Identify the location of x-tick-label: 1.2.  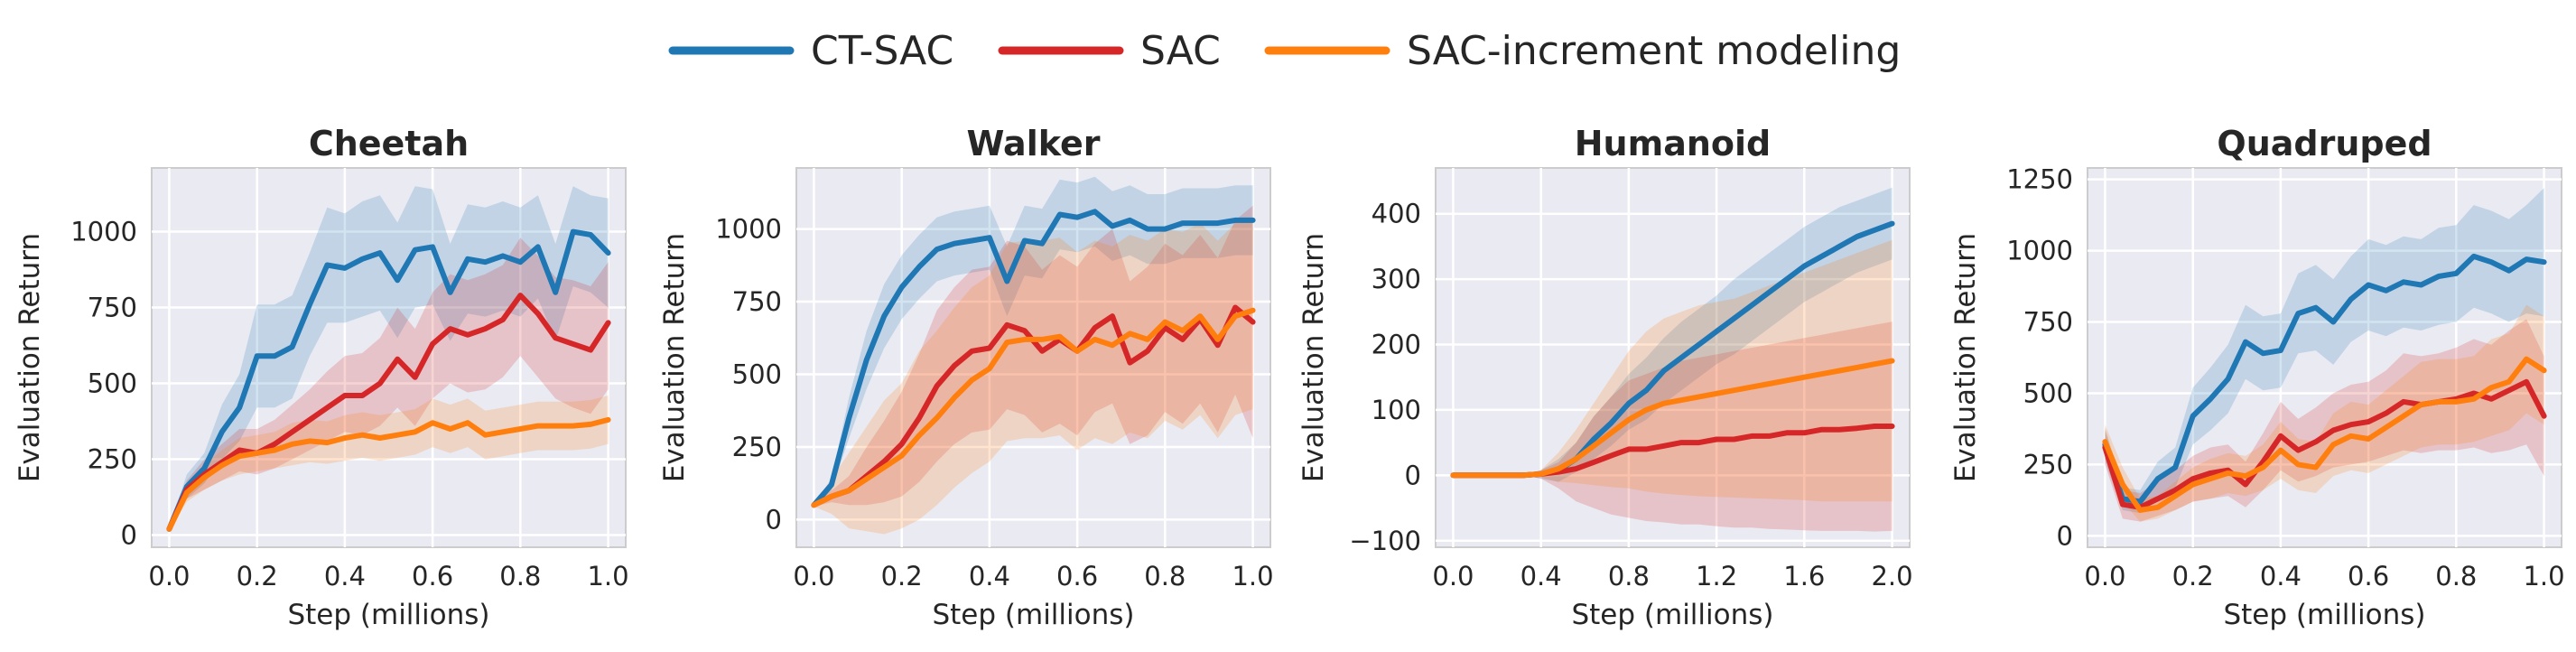
(1716, 576).